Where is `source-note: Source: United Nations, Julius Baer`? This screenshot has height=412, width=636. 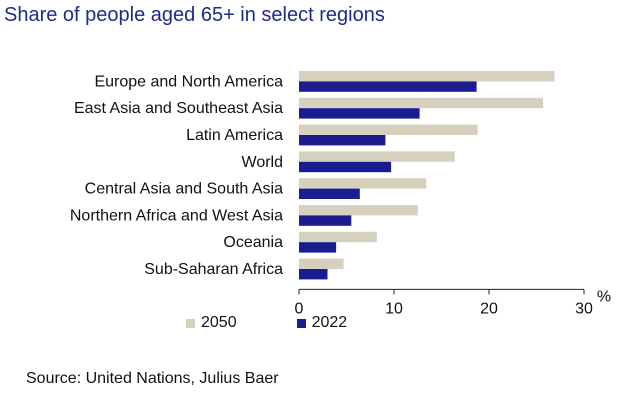 source-note: Source: United Nations, Julius Baer is located at coordinates (152, 378).